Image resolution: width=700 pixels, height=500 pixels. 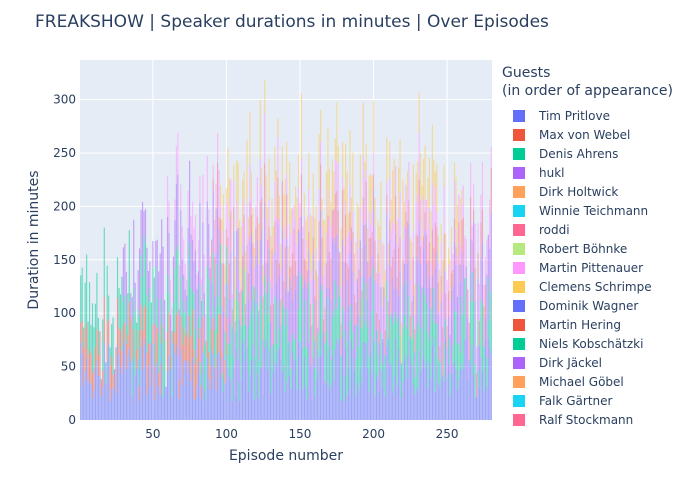 What do you see at coordinates (587, 305) in the screenshot?
I see `legend-item: Dominik Wagner` at bounding box center [587, 305].